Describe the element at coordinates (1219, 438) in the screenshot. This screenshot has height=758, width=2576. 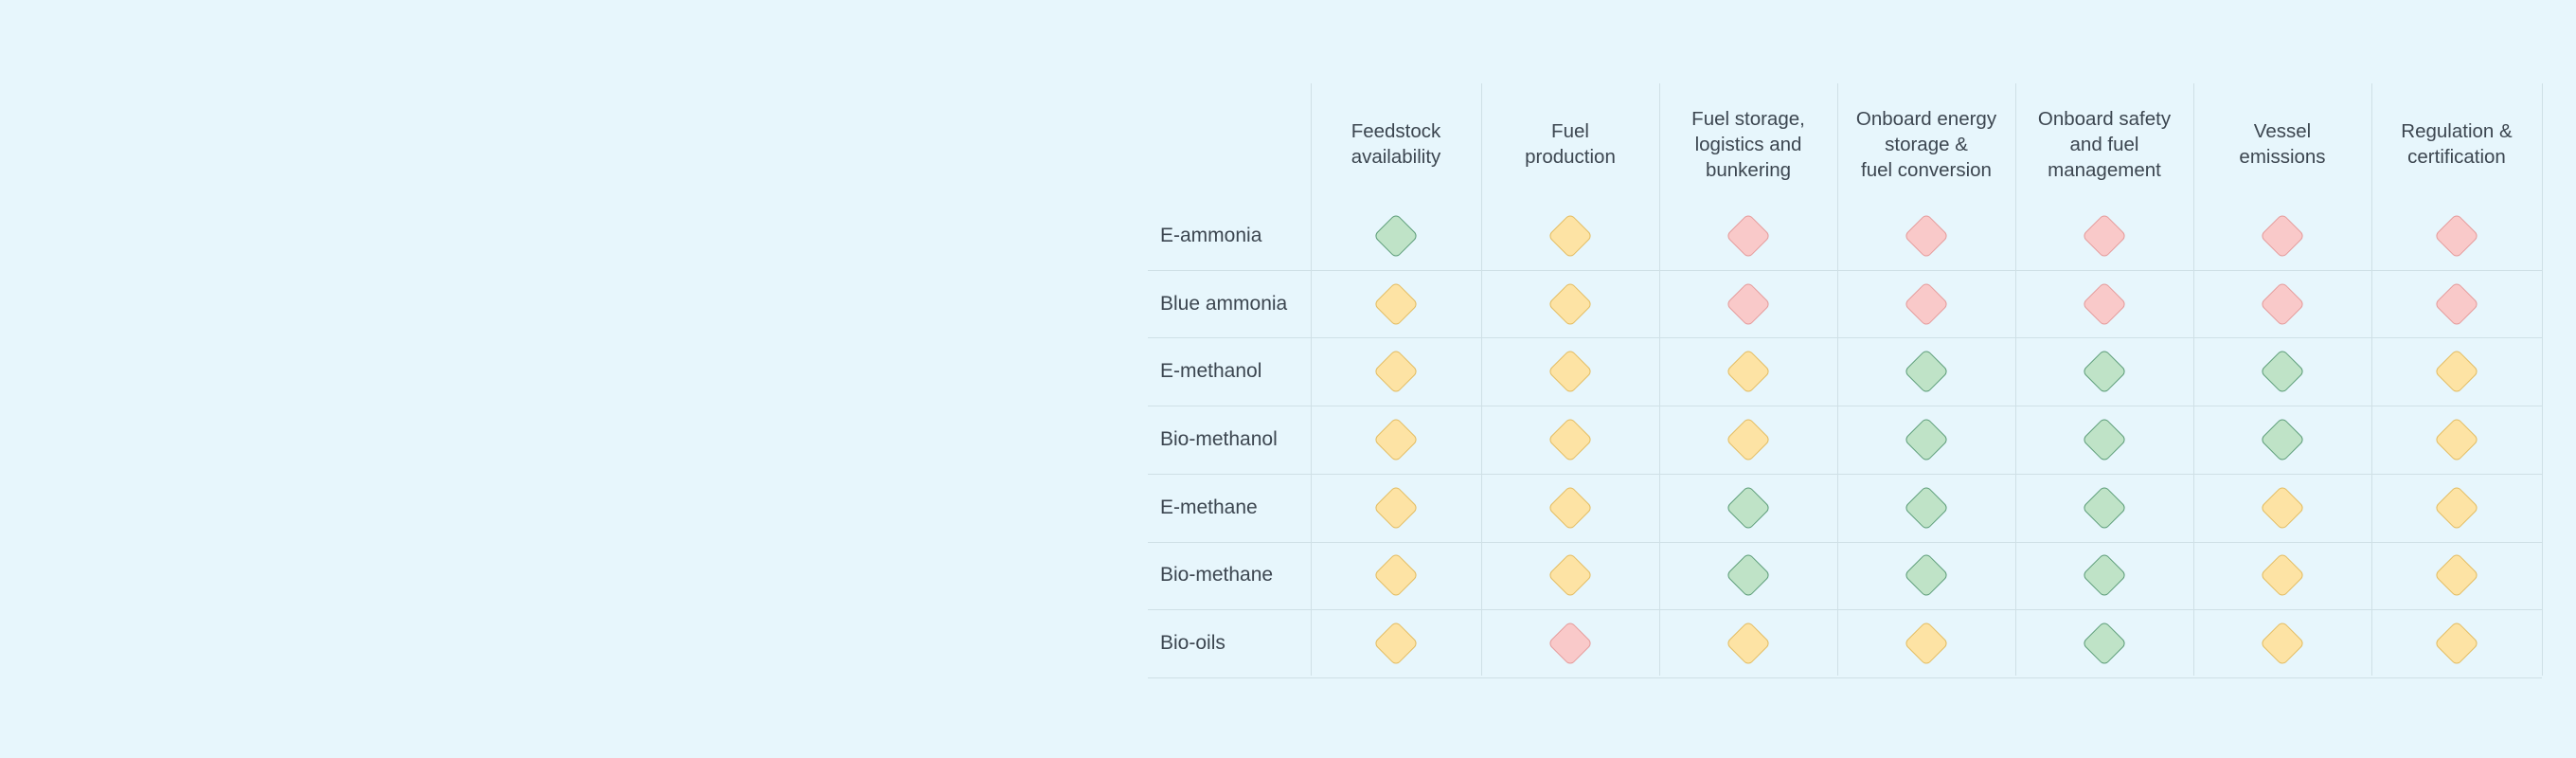
I see `row-label: Bio-methanol` at that location.